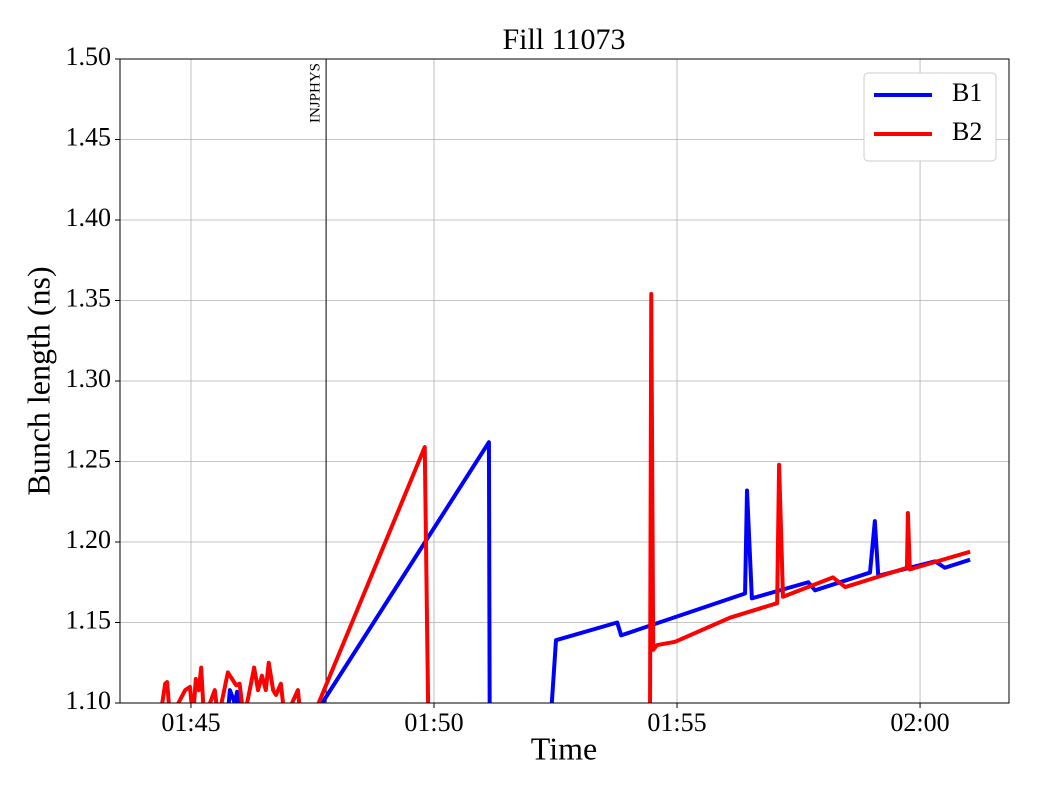  What do you see at coordinates (89, 136) in the screenshot?
I see `y-tick-label: 1.45` at bounding box center [89, 136].